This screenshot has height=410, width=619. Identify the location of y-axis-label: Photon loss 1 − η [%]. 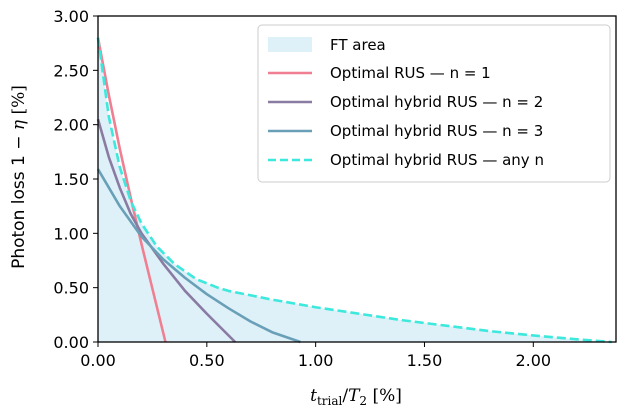
(19, 177).